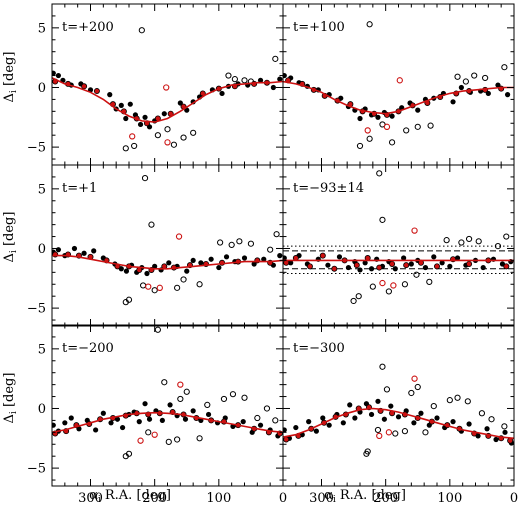 The width and height of the screenshot is (520, 509). What do you see at coordinates (398, 245) in the screenshot?
I see `panel-4: t=−93±14` at bounding box center [398, 245].